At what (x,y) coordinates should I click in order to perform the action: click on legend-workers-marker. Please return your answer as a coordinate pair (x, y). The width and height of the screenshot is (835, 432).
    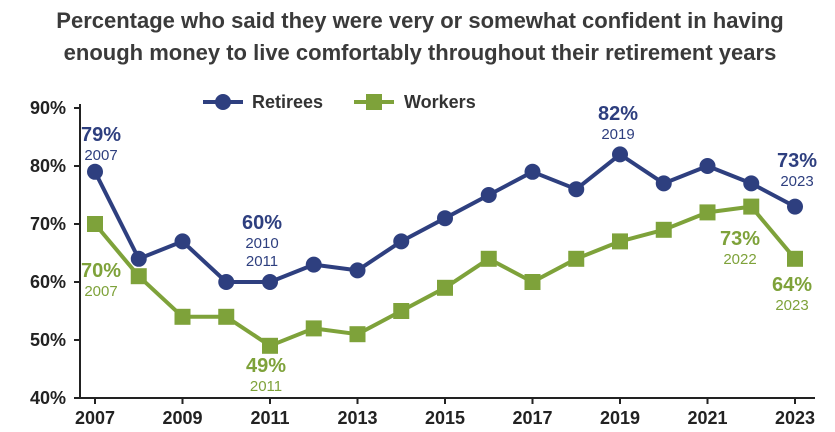
    Looking at the image, I should click on (374, 102).